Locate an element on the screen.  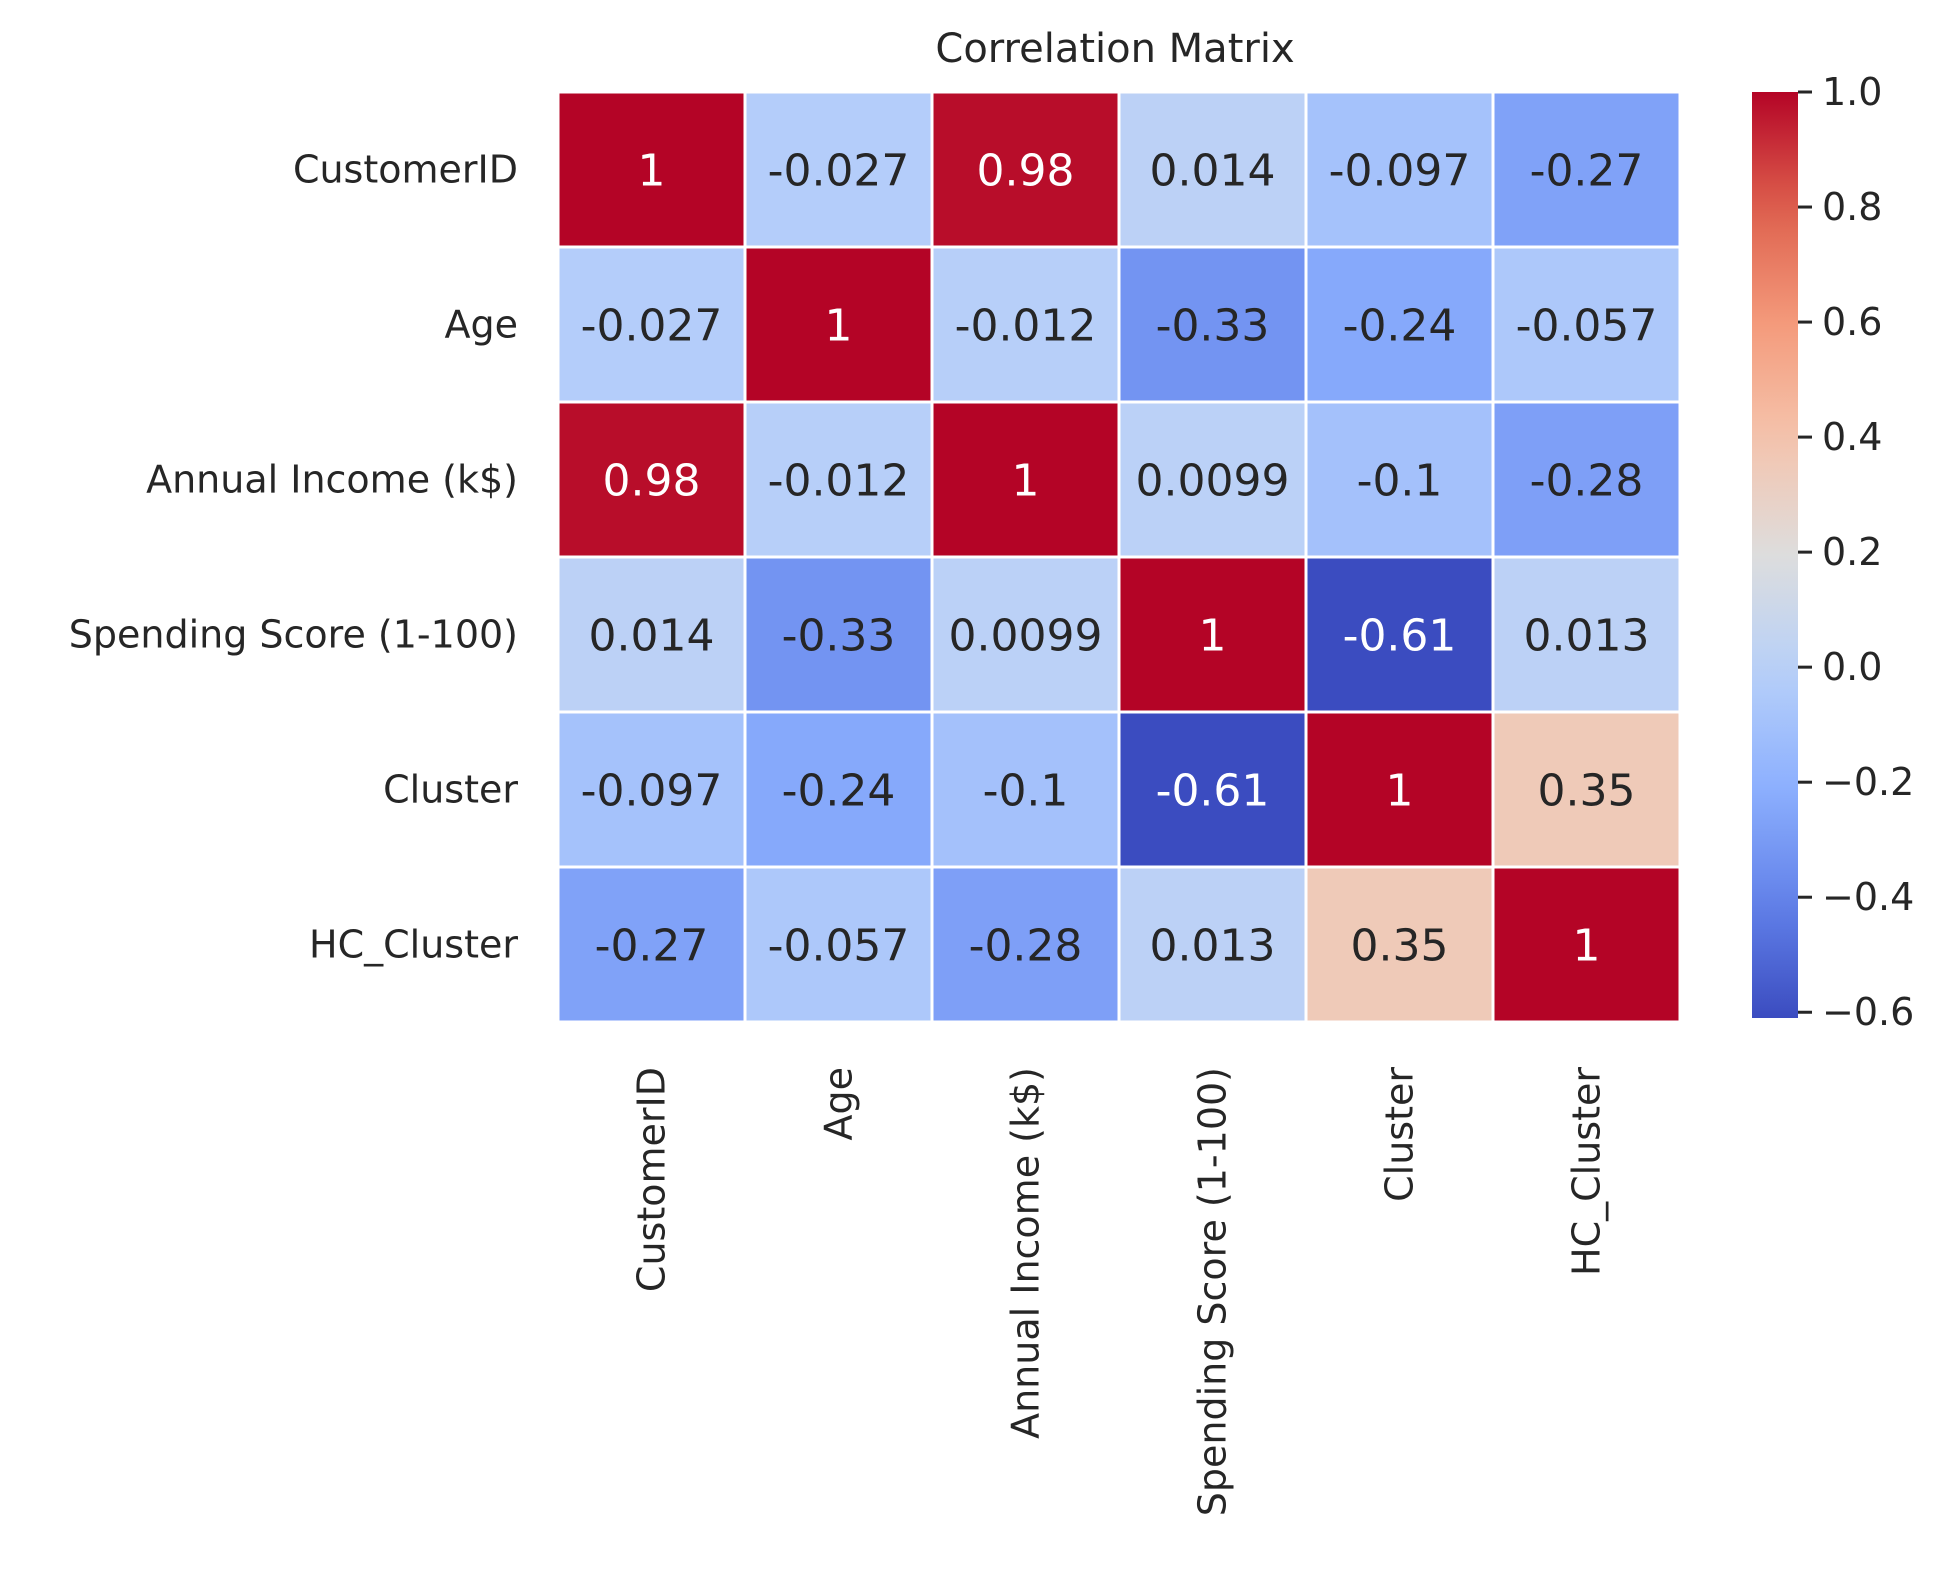
heatmap-cell-spending-score-1-100-cluster is located at coordinates (1399, 634).